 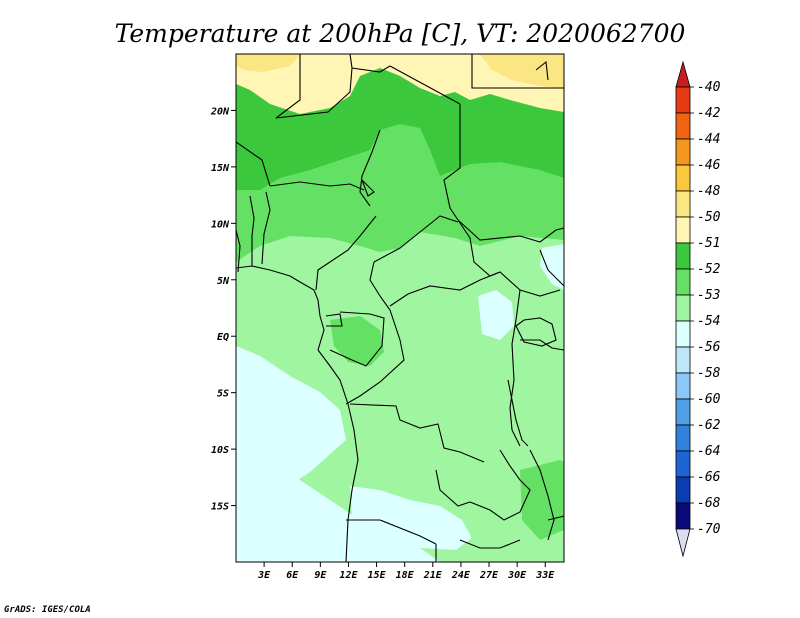 I want to click on lon-tick-label: 3E, so click(x=264, y=575).